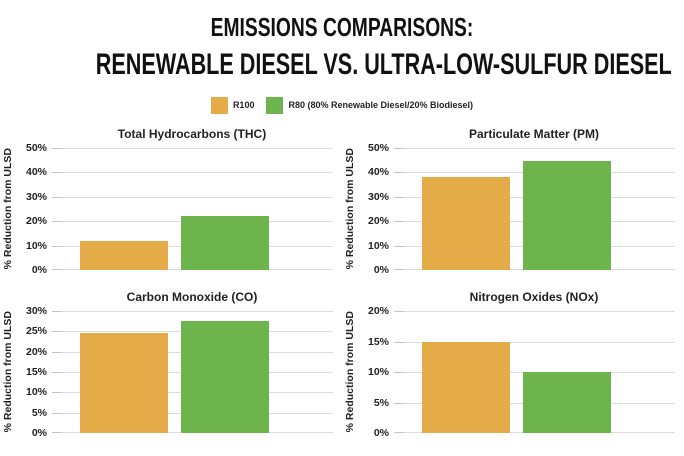 The image size is (684, 456). I want to click on page-title-line-1: EMISSIONS COMPARISONS:, so click(342, 27).